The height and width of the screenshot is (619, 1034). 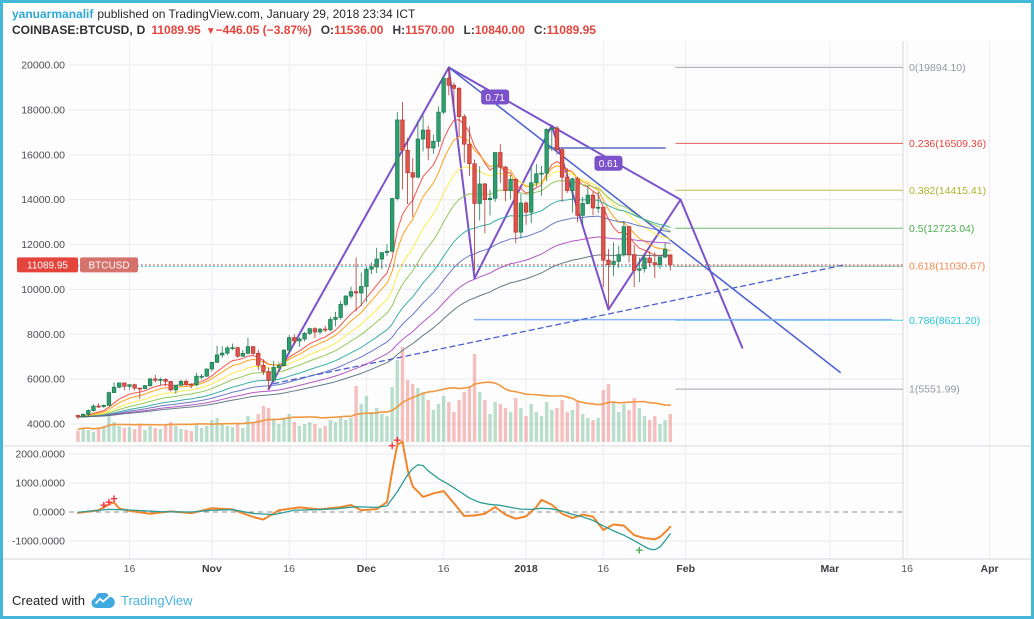 What do you see at coordinates (46, 425) in the screenshot?
I see `price-axis-label: 4000.00` at bounding box center [46, 425].